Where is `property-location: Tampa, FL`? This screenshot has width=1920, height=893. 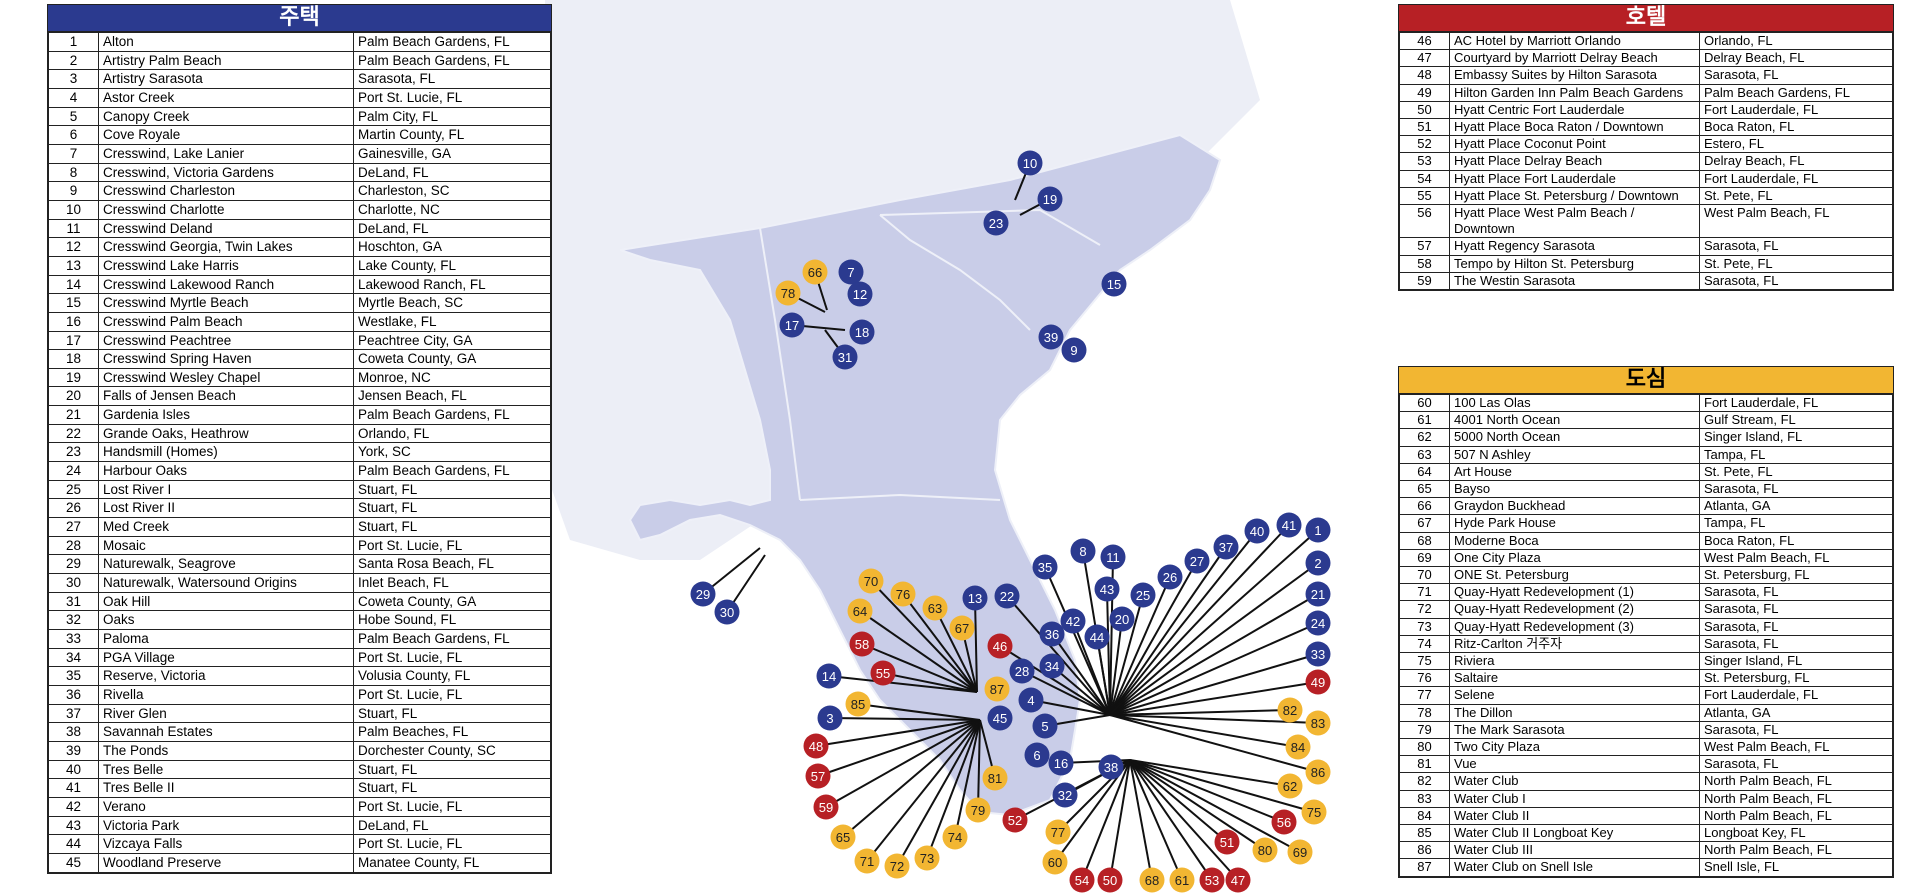
property-location: Tampa, FL is located at coordinates (1796, 523).